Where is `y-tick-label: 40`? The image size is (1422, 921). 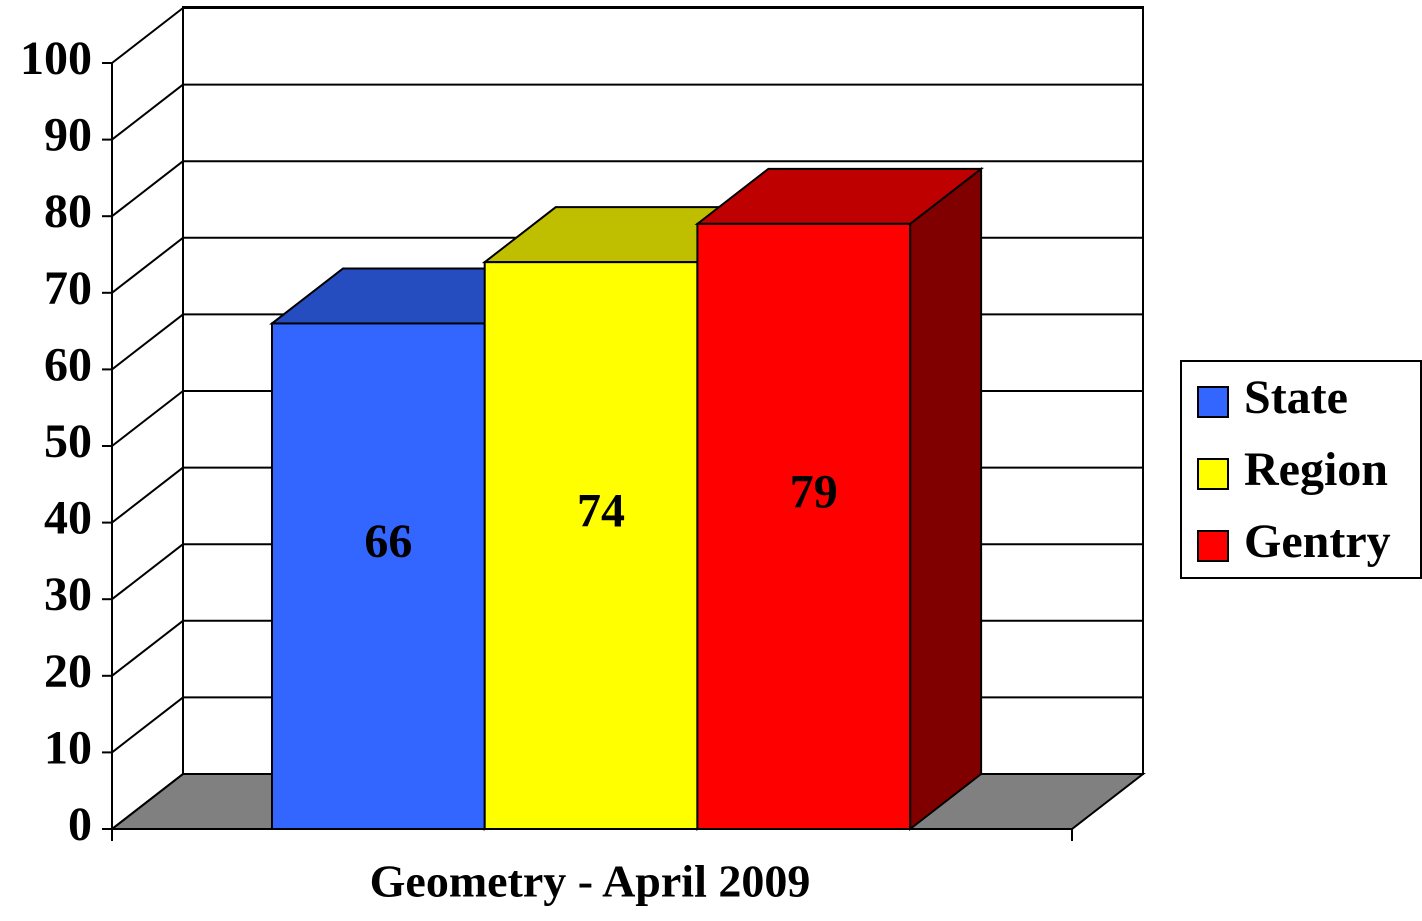 y-tick-label: 40 is located at coordinates (68, 518).